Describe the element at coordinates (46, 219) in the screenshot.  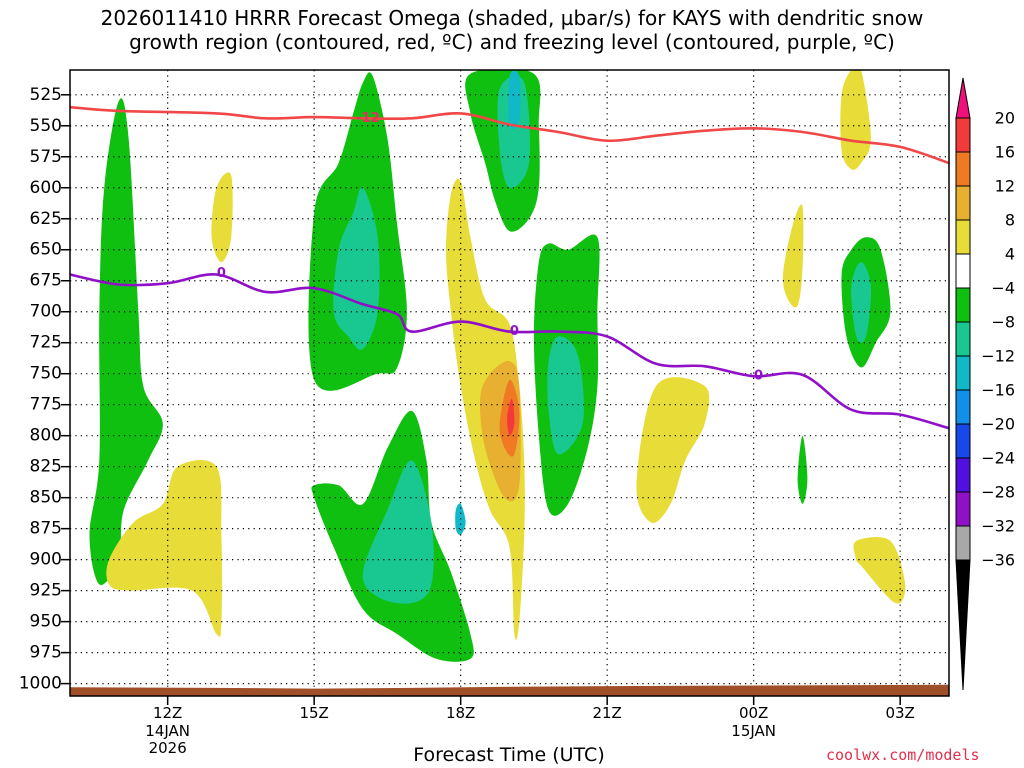
I see `y-tick-label-625: 625` at that location.